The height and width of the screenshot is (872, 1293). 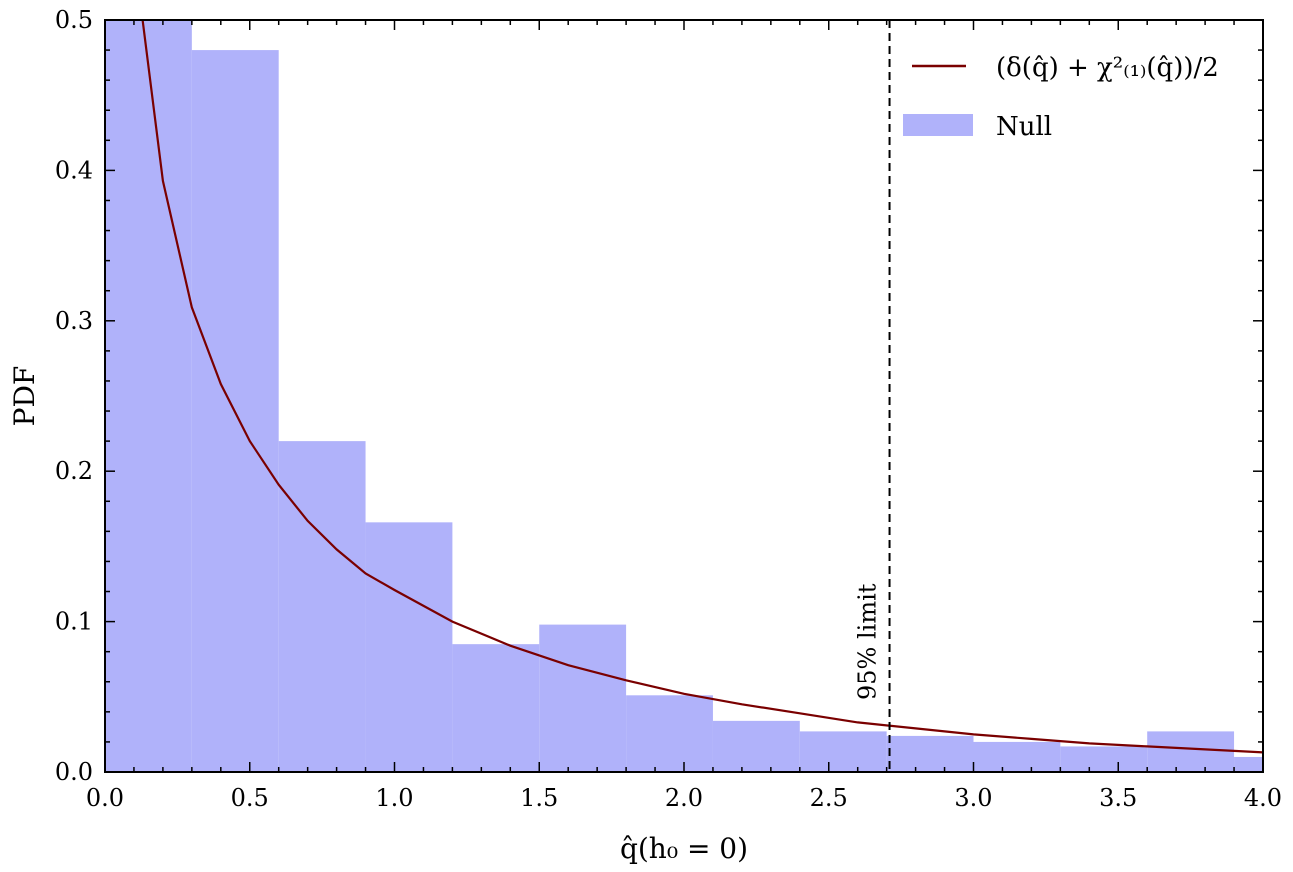 I want to click on y-tick-label: 0.4, so click(x=74, y=170).